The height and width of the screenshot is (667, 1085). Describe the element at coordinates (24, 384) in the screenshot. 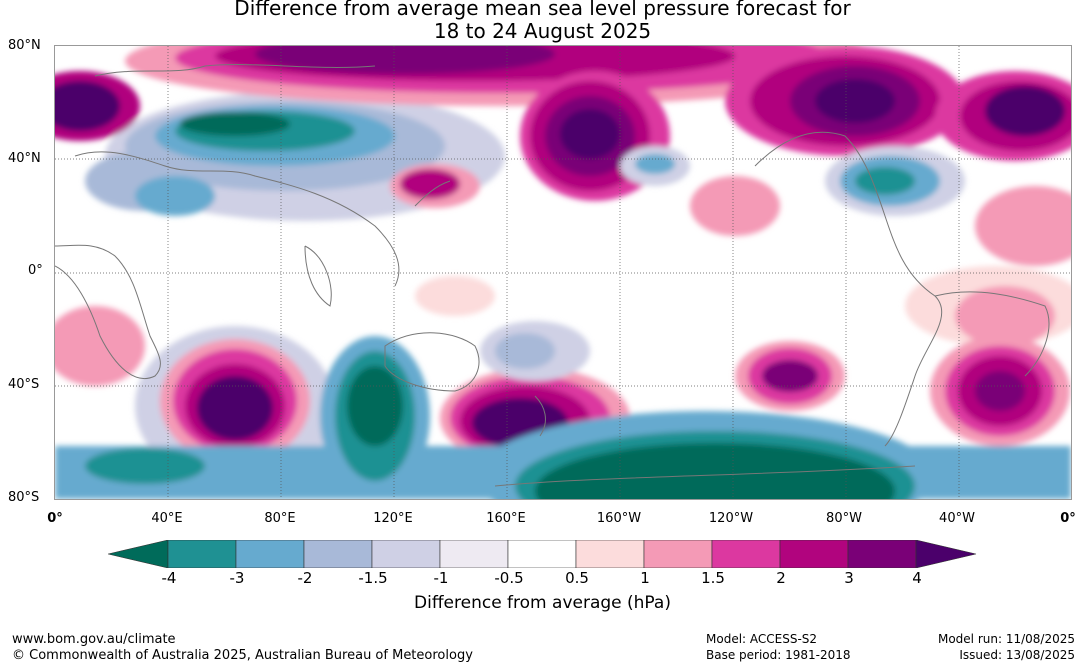

I see `lat-label-40s: 40°S` at that location.